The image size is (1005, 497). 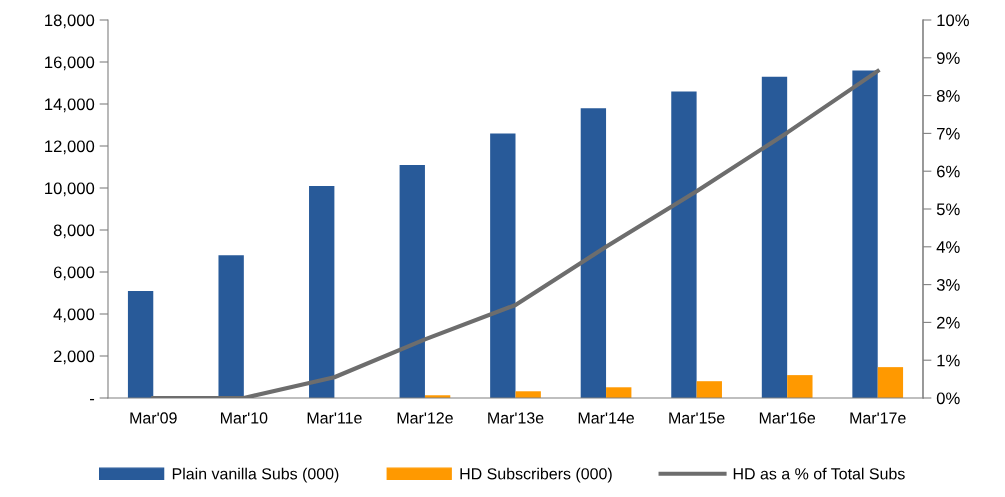 What do you see at coordinates (697, 418) in the screenshot?
I see `x-tick-label: Mar'15e` at bounding box center [697, 418].